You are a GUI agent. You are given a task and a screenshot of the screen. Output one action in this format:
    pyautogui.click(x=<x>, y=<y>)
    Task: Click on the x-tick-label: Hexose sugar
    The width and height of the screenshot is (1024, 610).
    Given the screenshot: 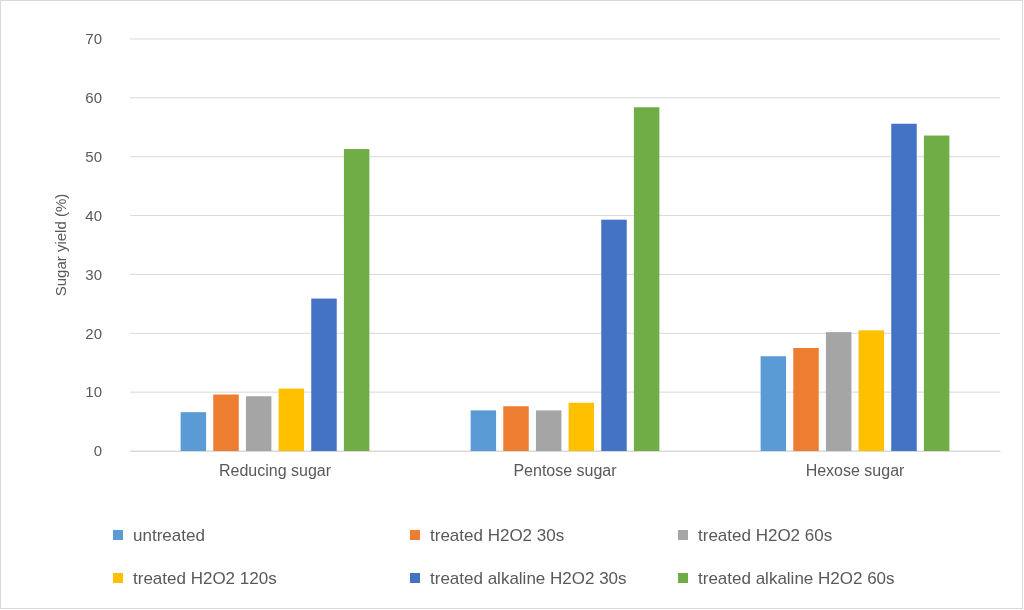 What is the action you would take?
    pyautogui.click(x=855, y=471)
    